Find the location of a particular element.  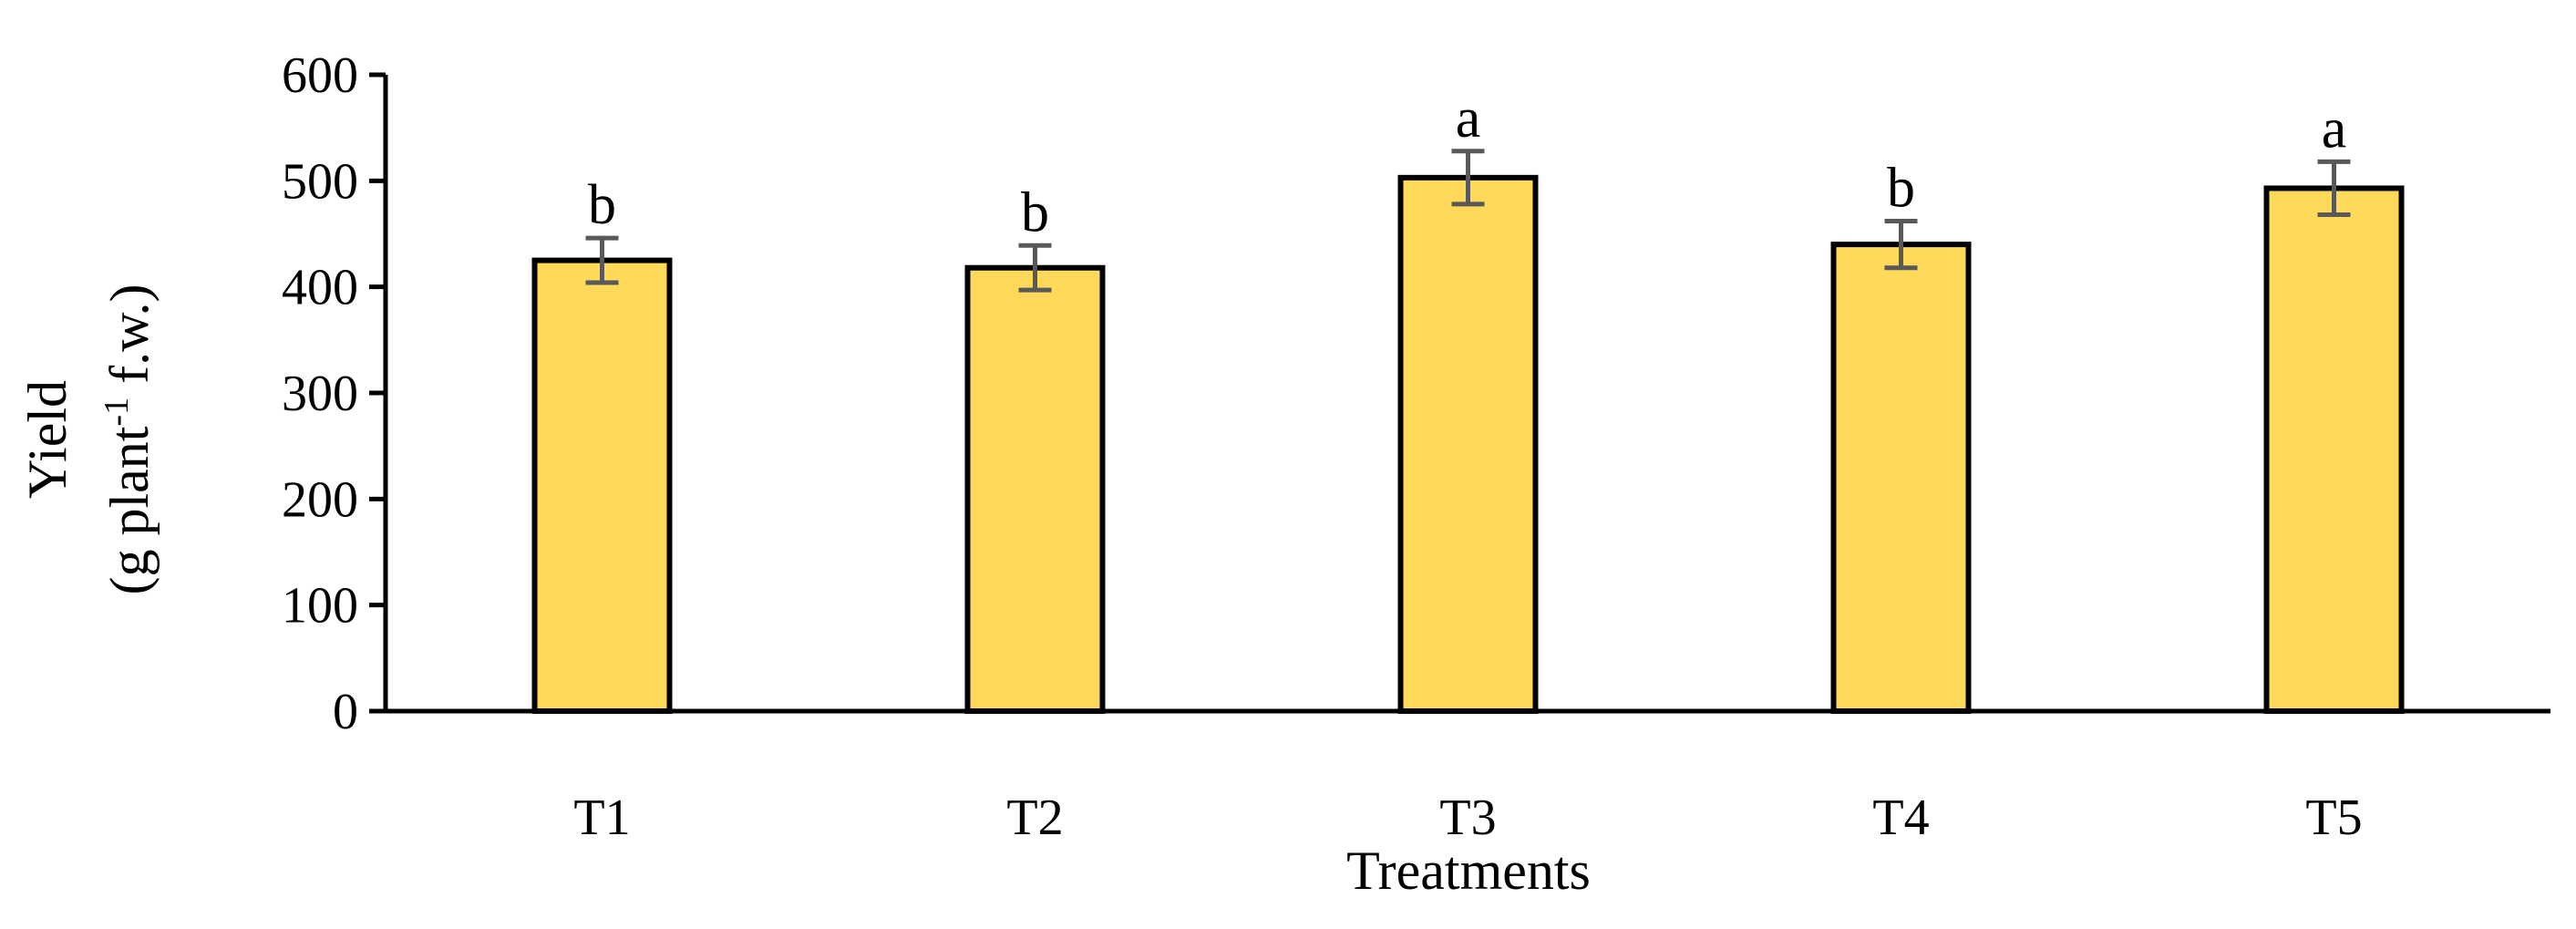

significance-label-T1: b is located at coordinates (602, 205).